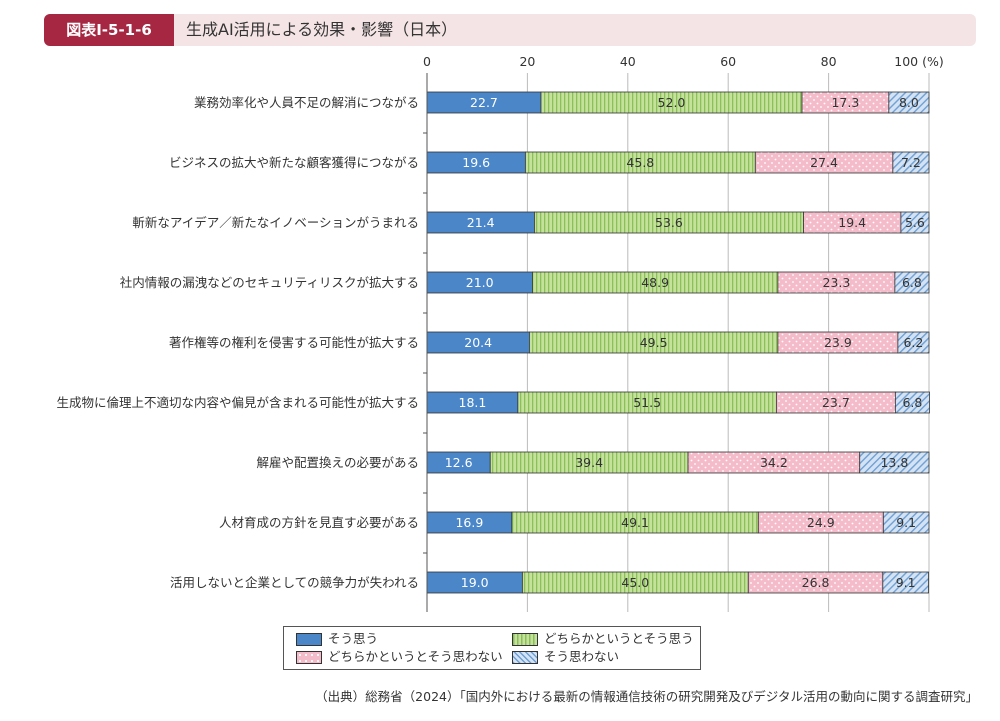 This screenshot has height=721, width=1000. What do you see at coordinates (473, 402) in the screenshot?
I see `data-label: 18.1` at bounding box center [473, 402].